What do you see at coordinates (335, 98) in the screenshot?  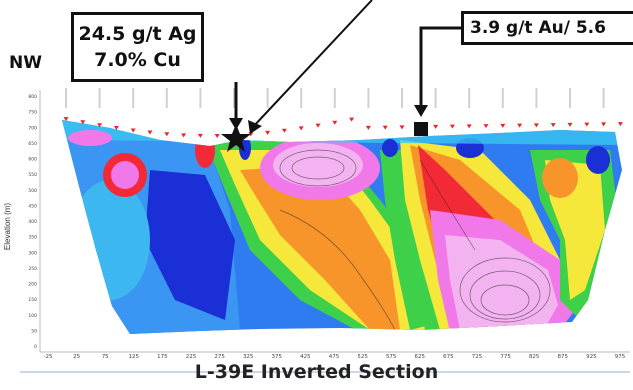 I see `station-labels` at bounding box center [335, 98].